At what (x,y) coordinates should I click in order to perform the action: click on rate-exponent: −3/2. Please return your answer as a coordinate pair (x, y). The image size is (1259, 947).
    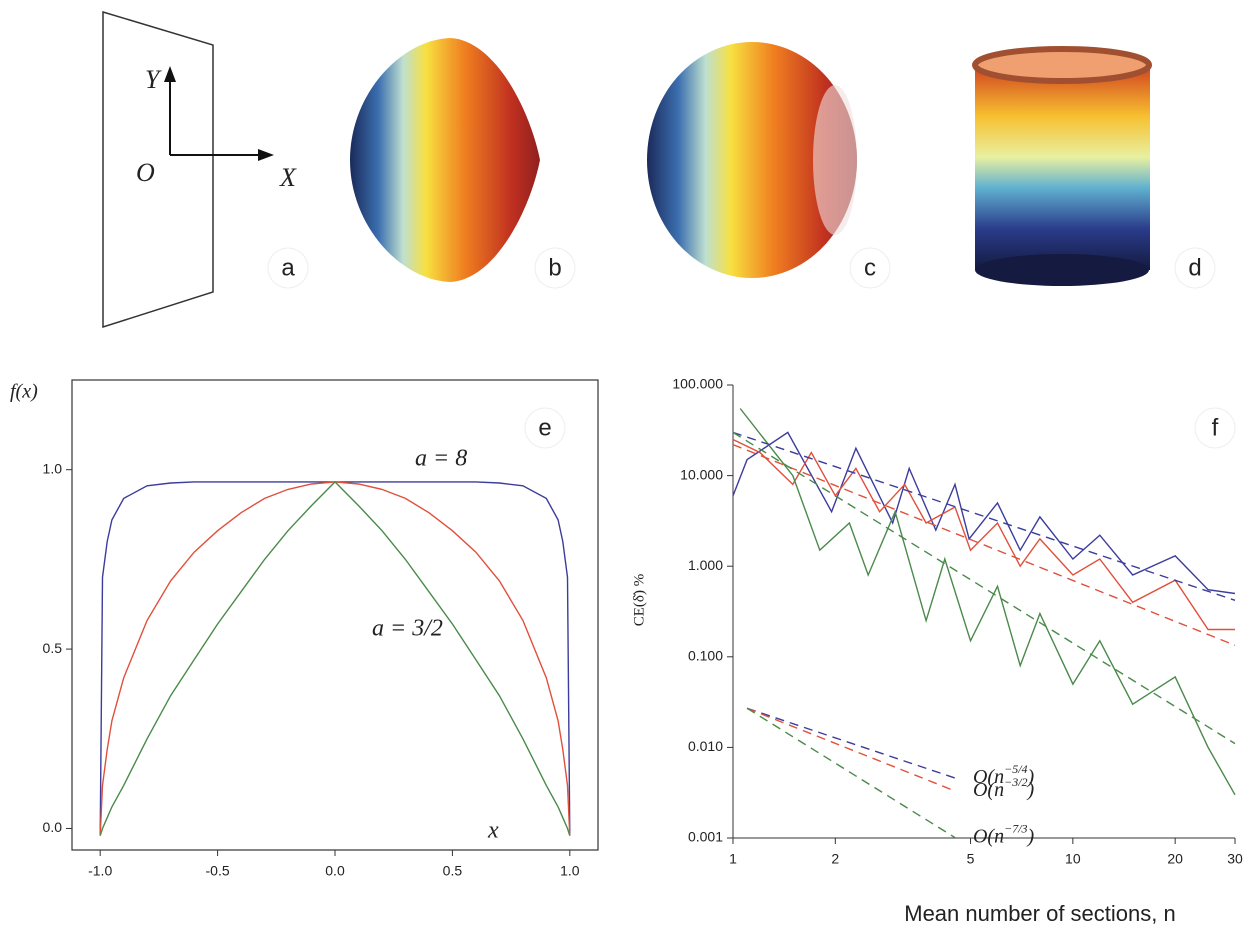
    Looking at the image, I should click on (1015, 782).